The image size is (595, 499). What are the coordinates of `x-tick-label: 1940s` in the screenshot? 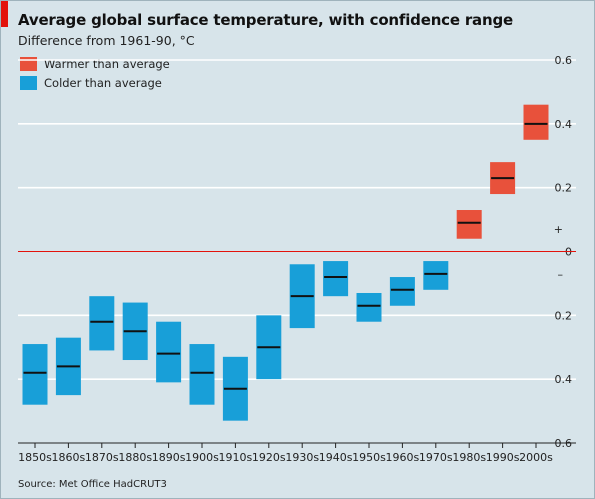 It's located at (336, 457).